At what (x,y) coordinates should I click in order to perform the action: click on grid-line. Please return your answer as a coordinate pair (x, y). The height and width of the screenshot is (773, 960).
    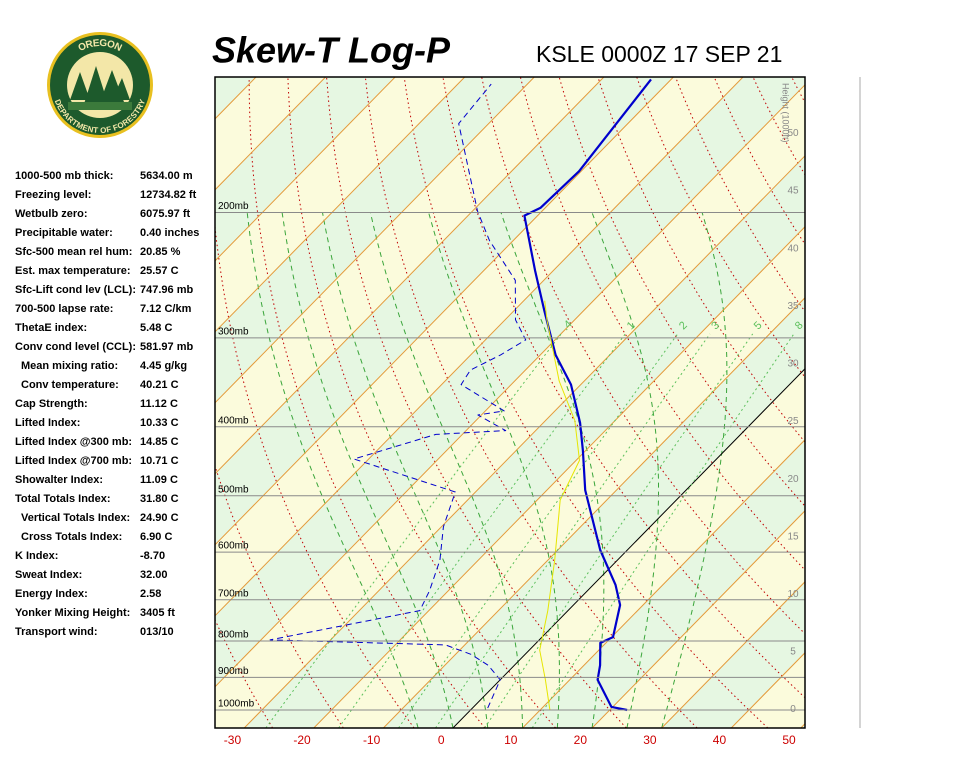
    Looking at the image, I should click on (880, 402).